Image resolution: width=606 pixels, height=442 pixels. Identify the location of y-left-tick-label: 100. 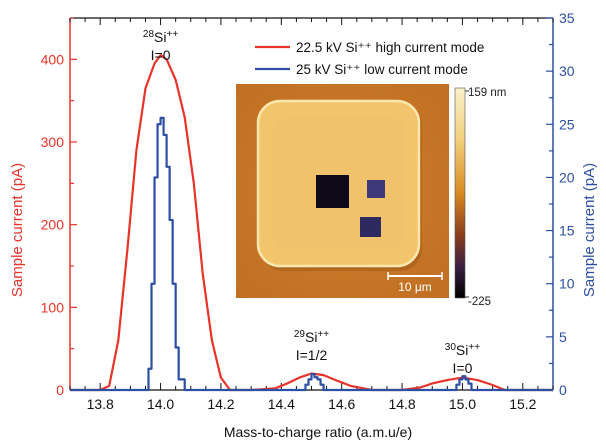
(53, 307).